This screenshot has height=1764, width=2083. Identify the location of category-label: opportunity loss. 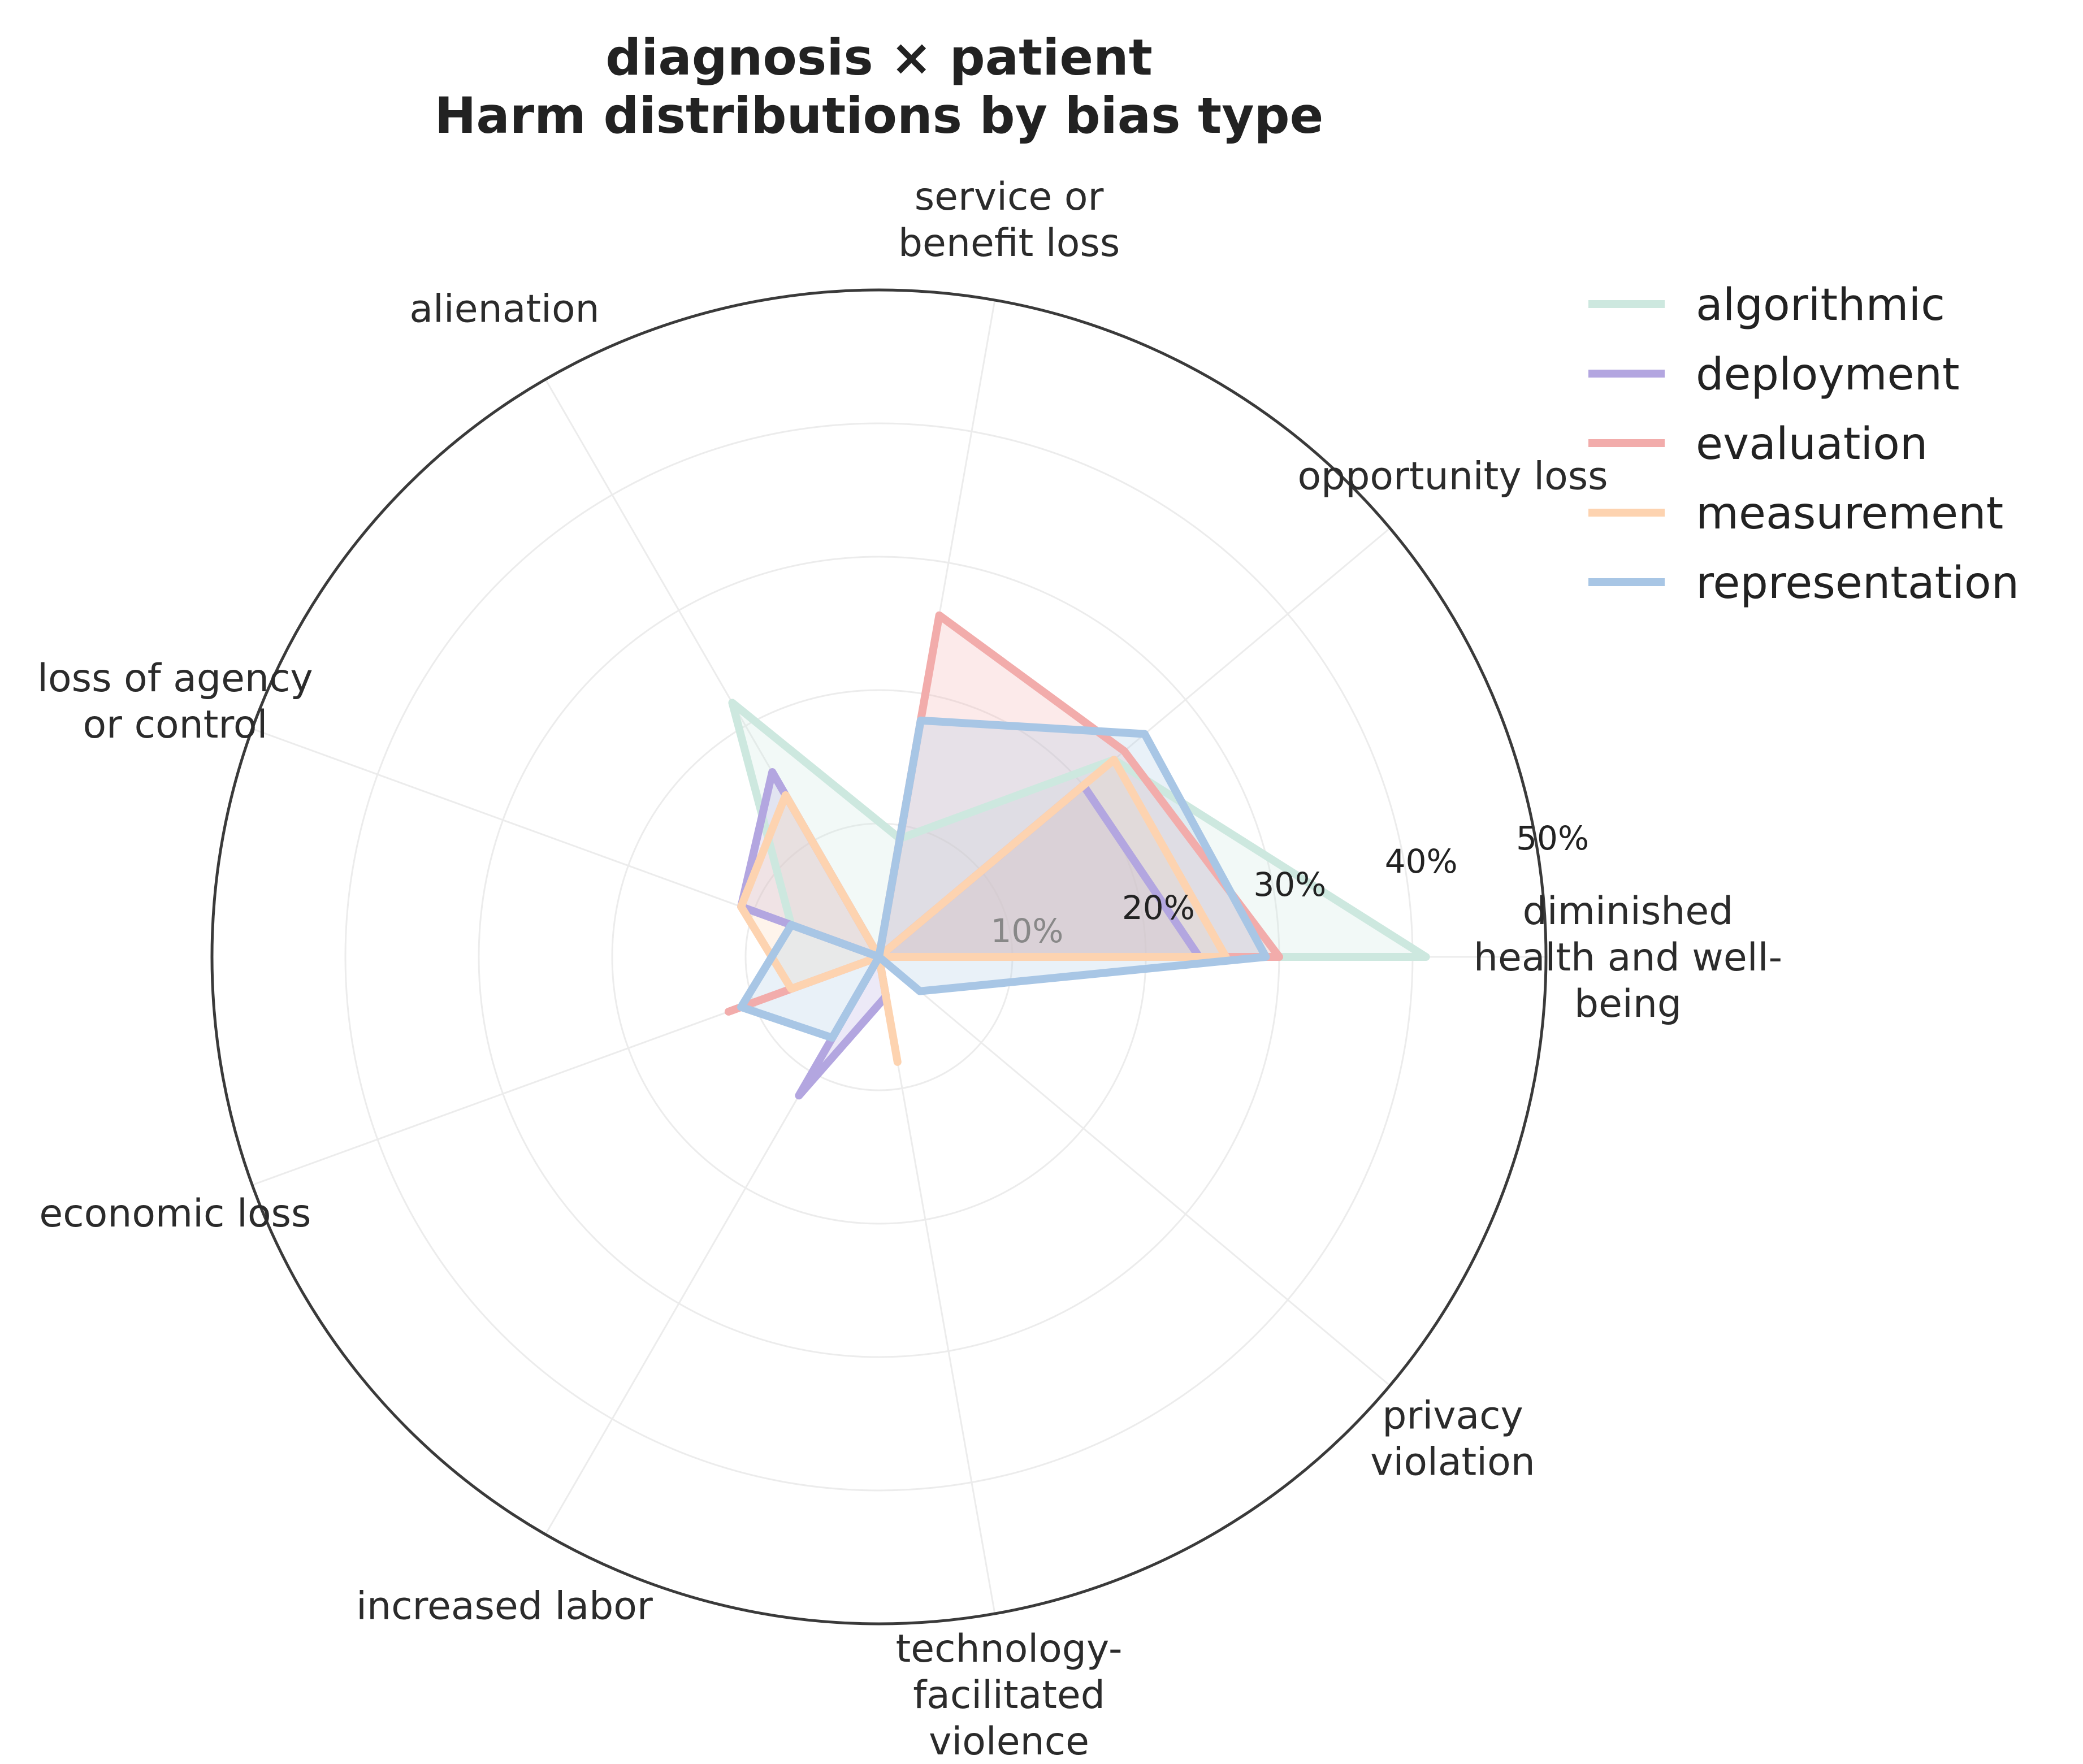
(1452, 476).